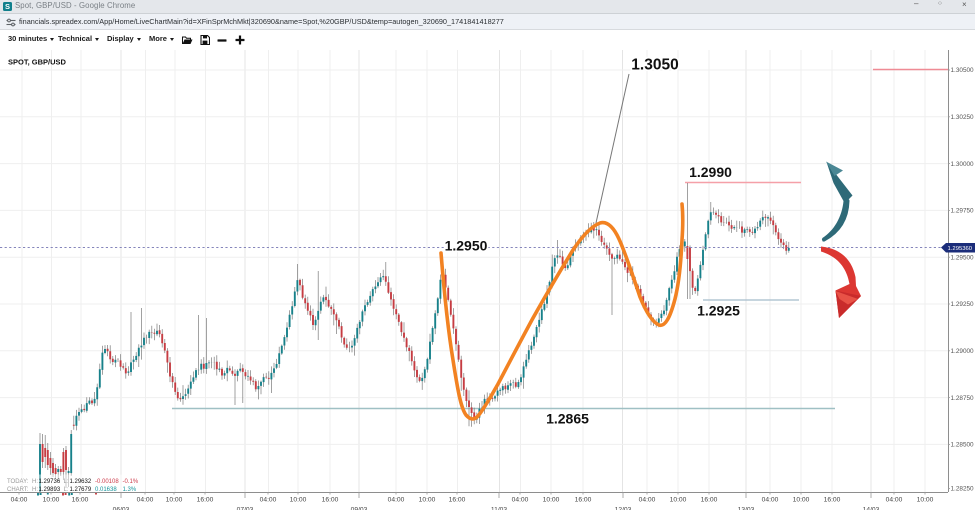  I want to click on svg-text: 12/03, so click(623, 508).